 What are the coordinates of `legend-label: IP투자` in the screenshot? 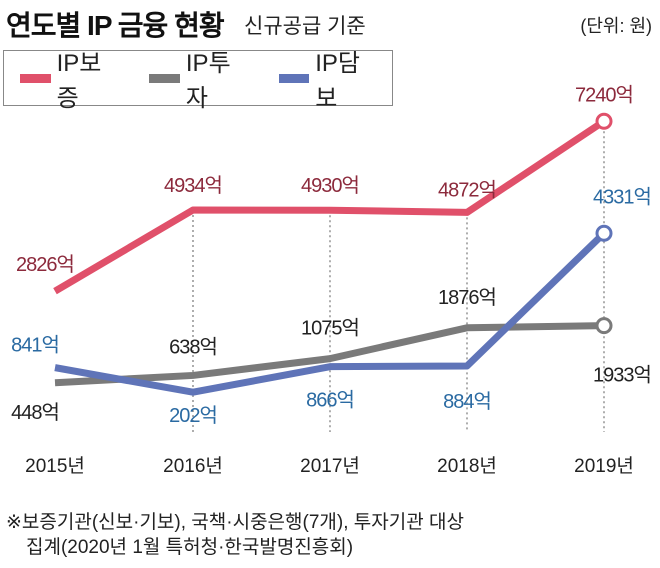 It's located at (208, 81).